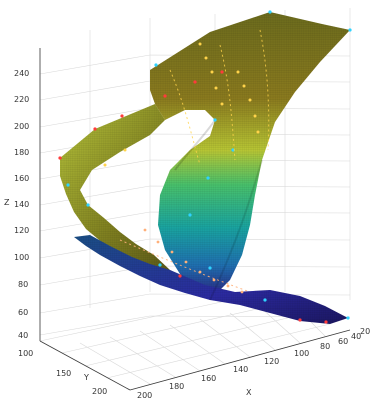 Image resolution: width=372 pixels, height=400 pixels. What do you see at coordinates (7, 202) in the screenshot?
I see `z-axis-label: Z` at bounding box center [7, 202].